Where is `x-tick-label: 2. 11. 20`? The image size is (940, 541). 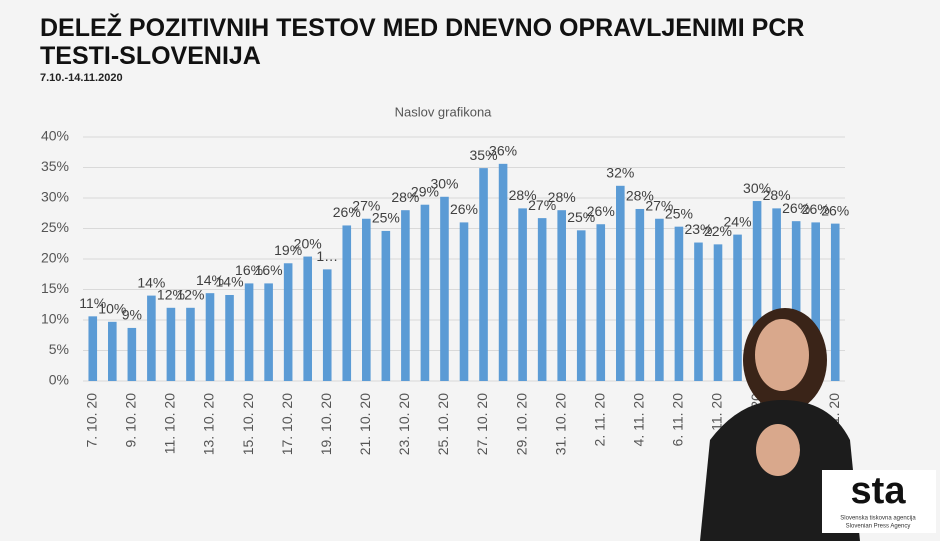 x-tick-label: 2. 11. 20 is located at coordinates (599, 420).